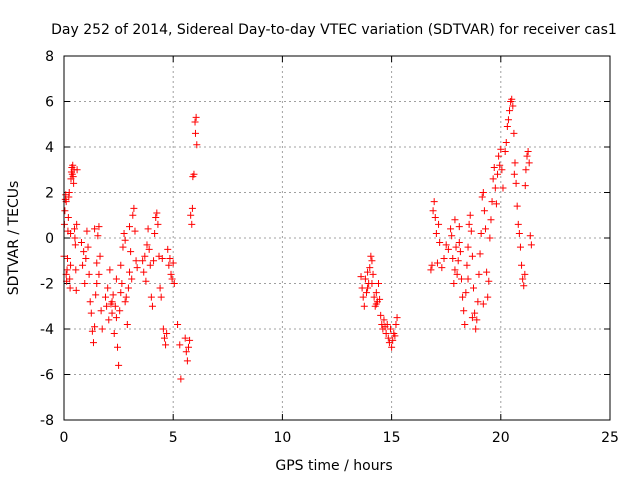 This screenshot has height=480, width=640. What do you see at coordinates (49, 103) in the screenshot?
I see `y-tick-label: 6` at bounding box center [49, 103].